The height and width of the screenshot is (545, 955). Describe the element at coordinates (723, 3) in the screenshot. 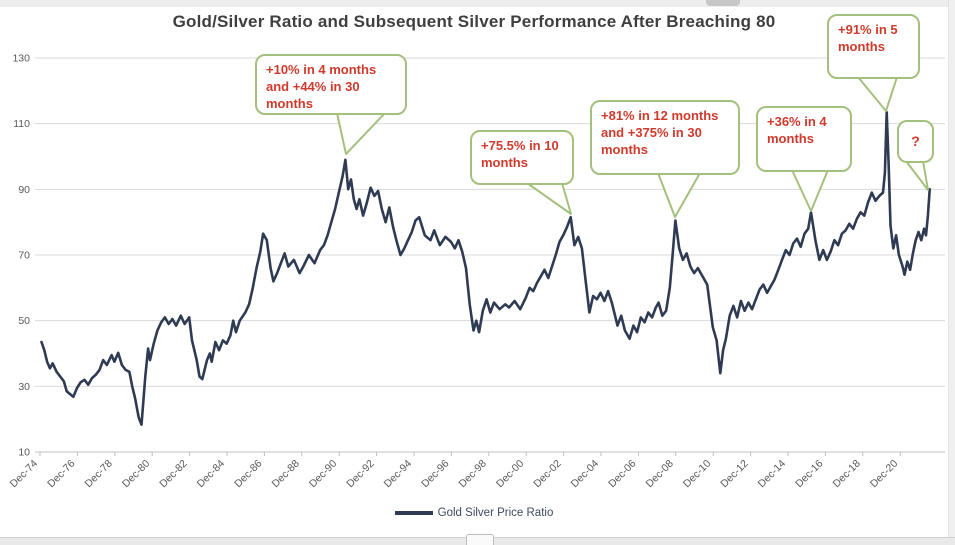

I see `window-chrome-notch` at that location.